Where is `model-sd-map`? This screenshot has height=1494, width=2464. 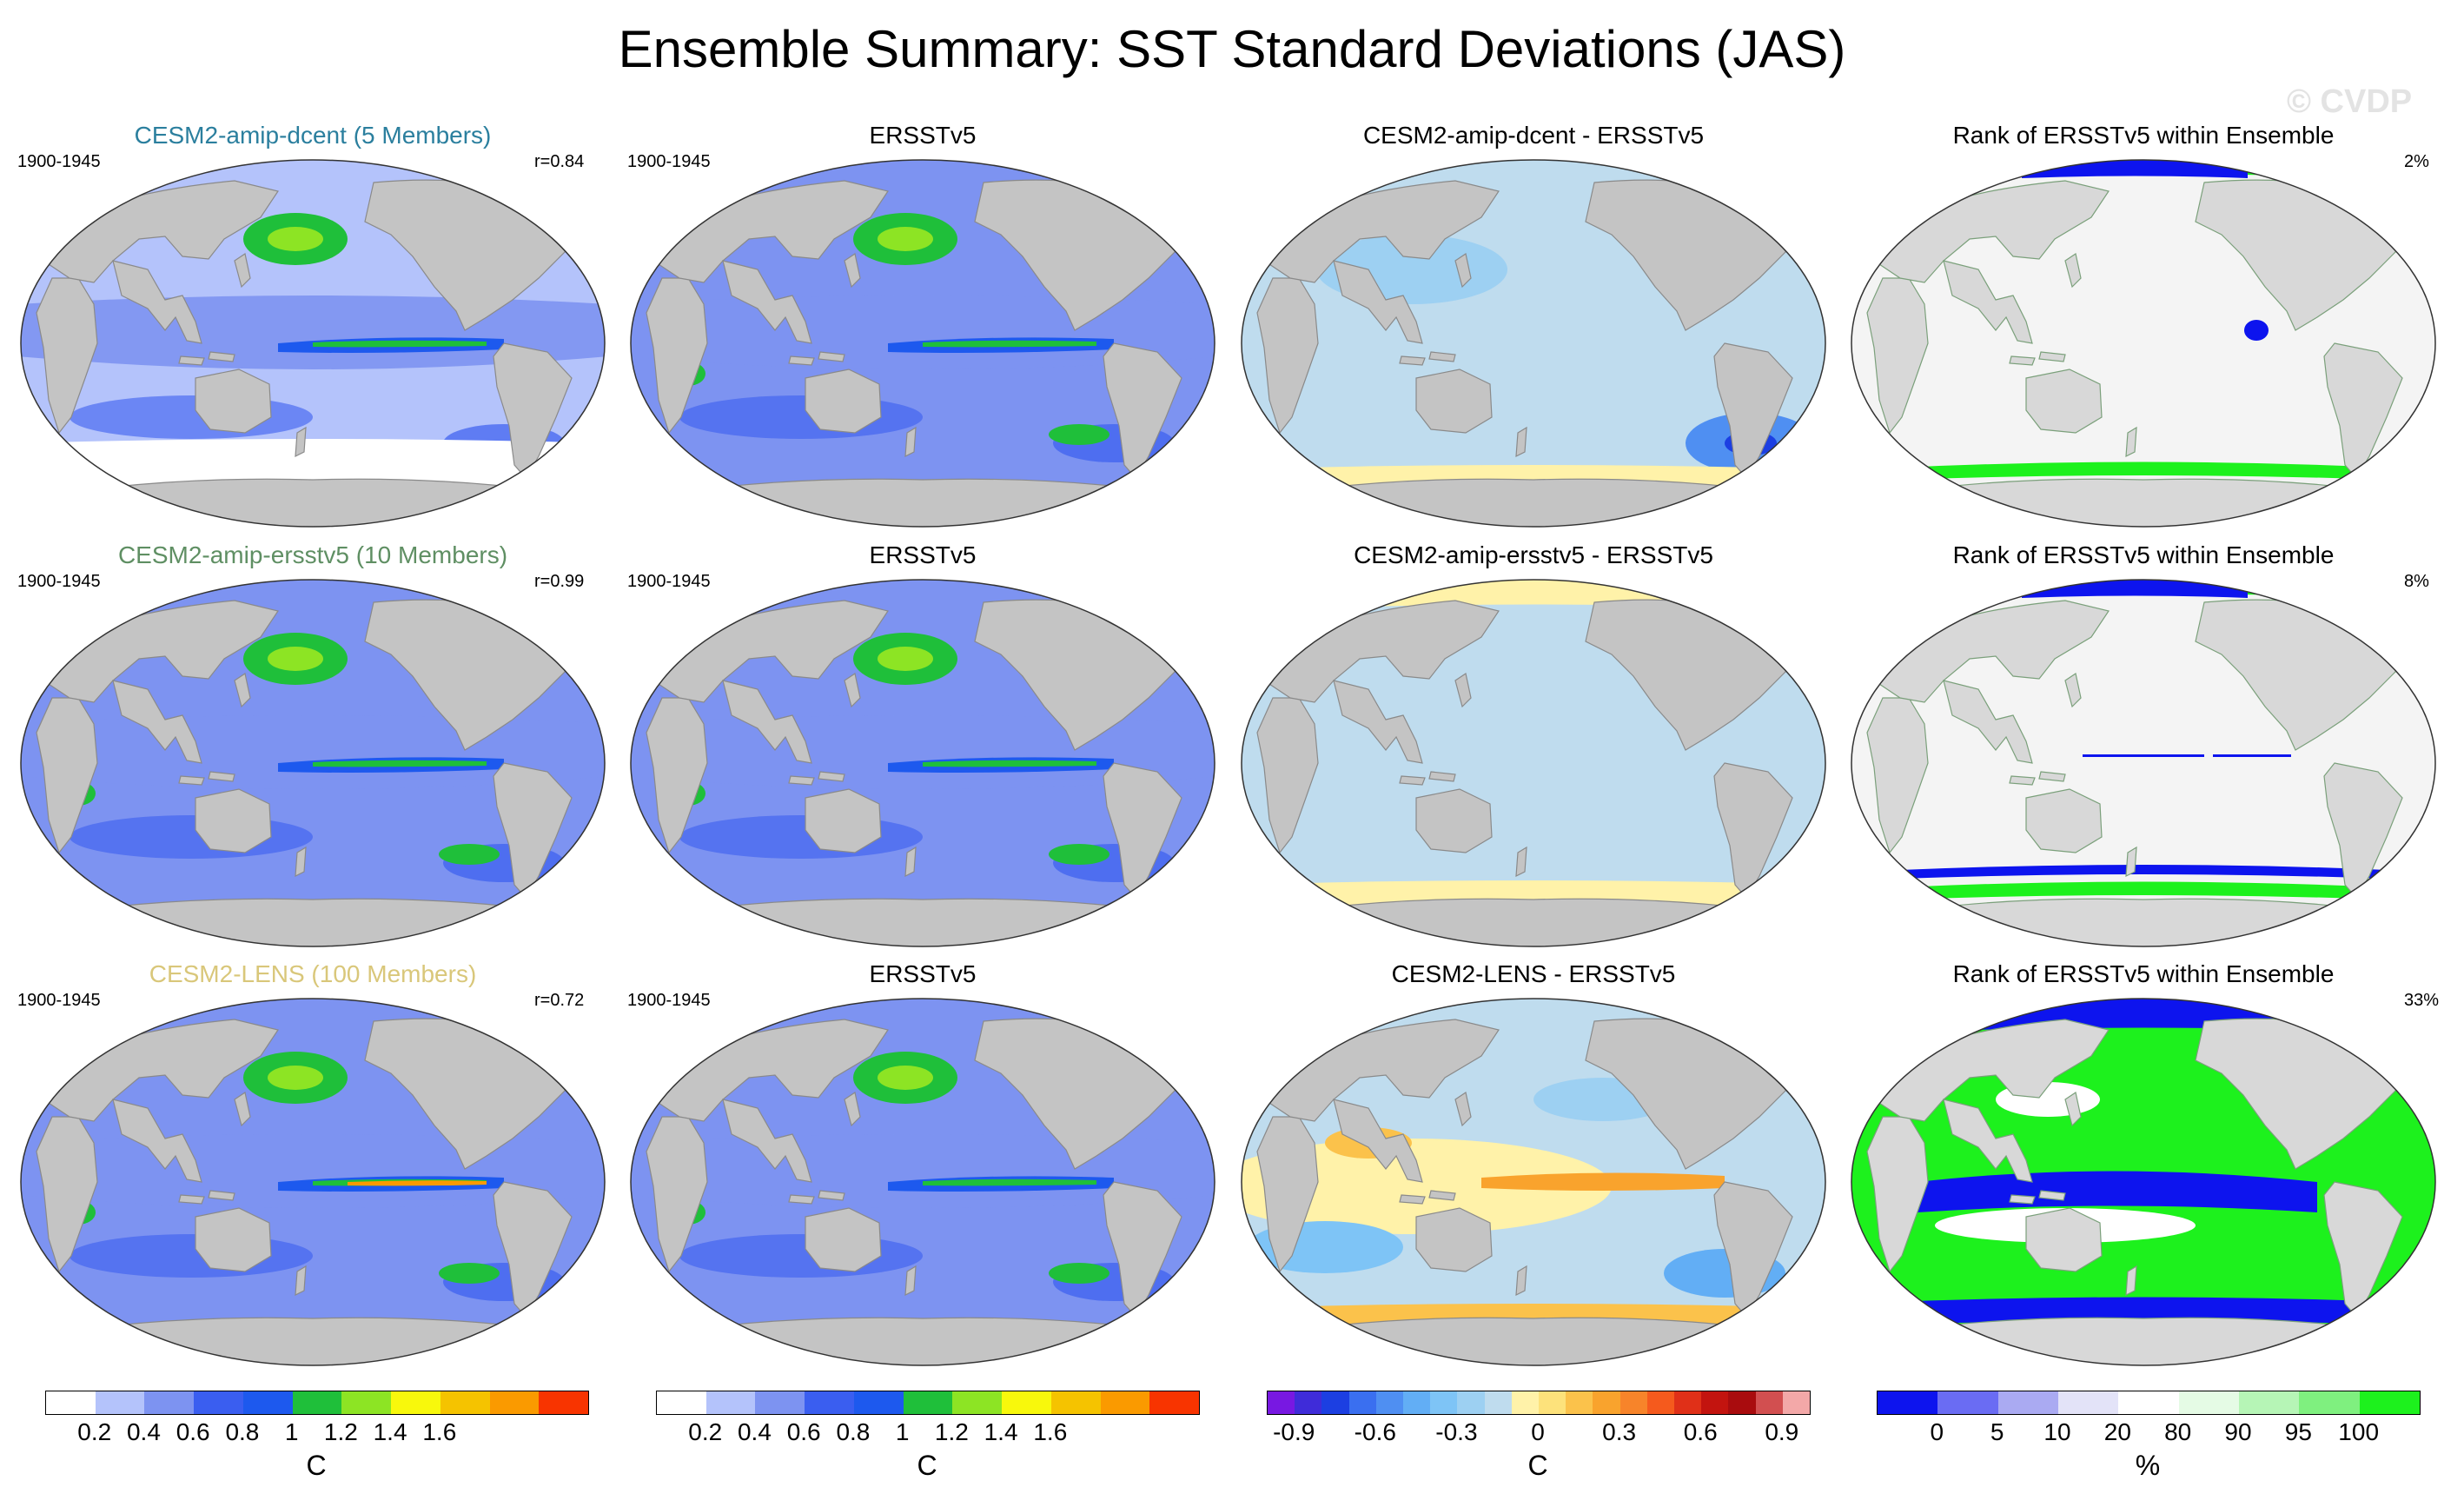
model-sd-map is located at coordinates (312, 763).